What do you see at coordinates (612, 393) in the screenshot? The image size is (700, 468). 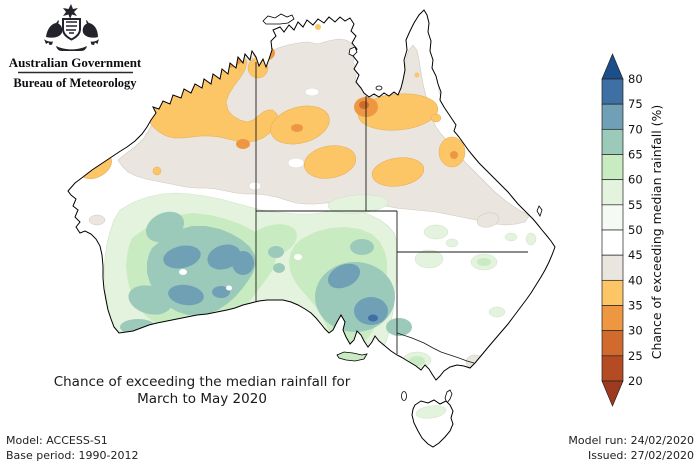 I see `colorbar-arrow-low` at bounding box center [612, 393].